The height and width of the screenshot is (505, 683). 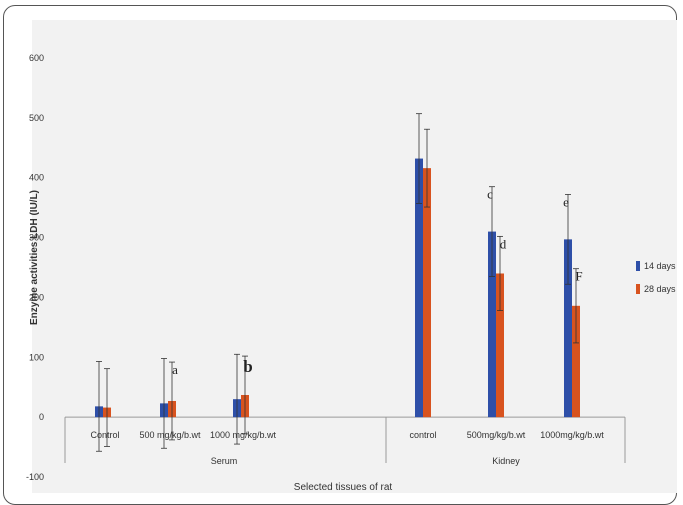 I want to click on y-tick-label: 100, so click(x=36, y=357).